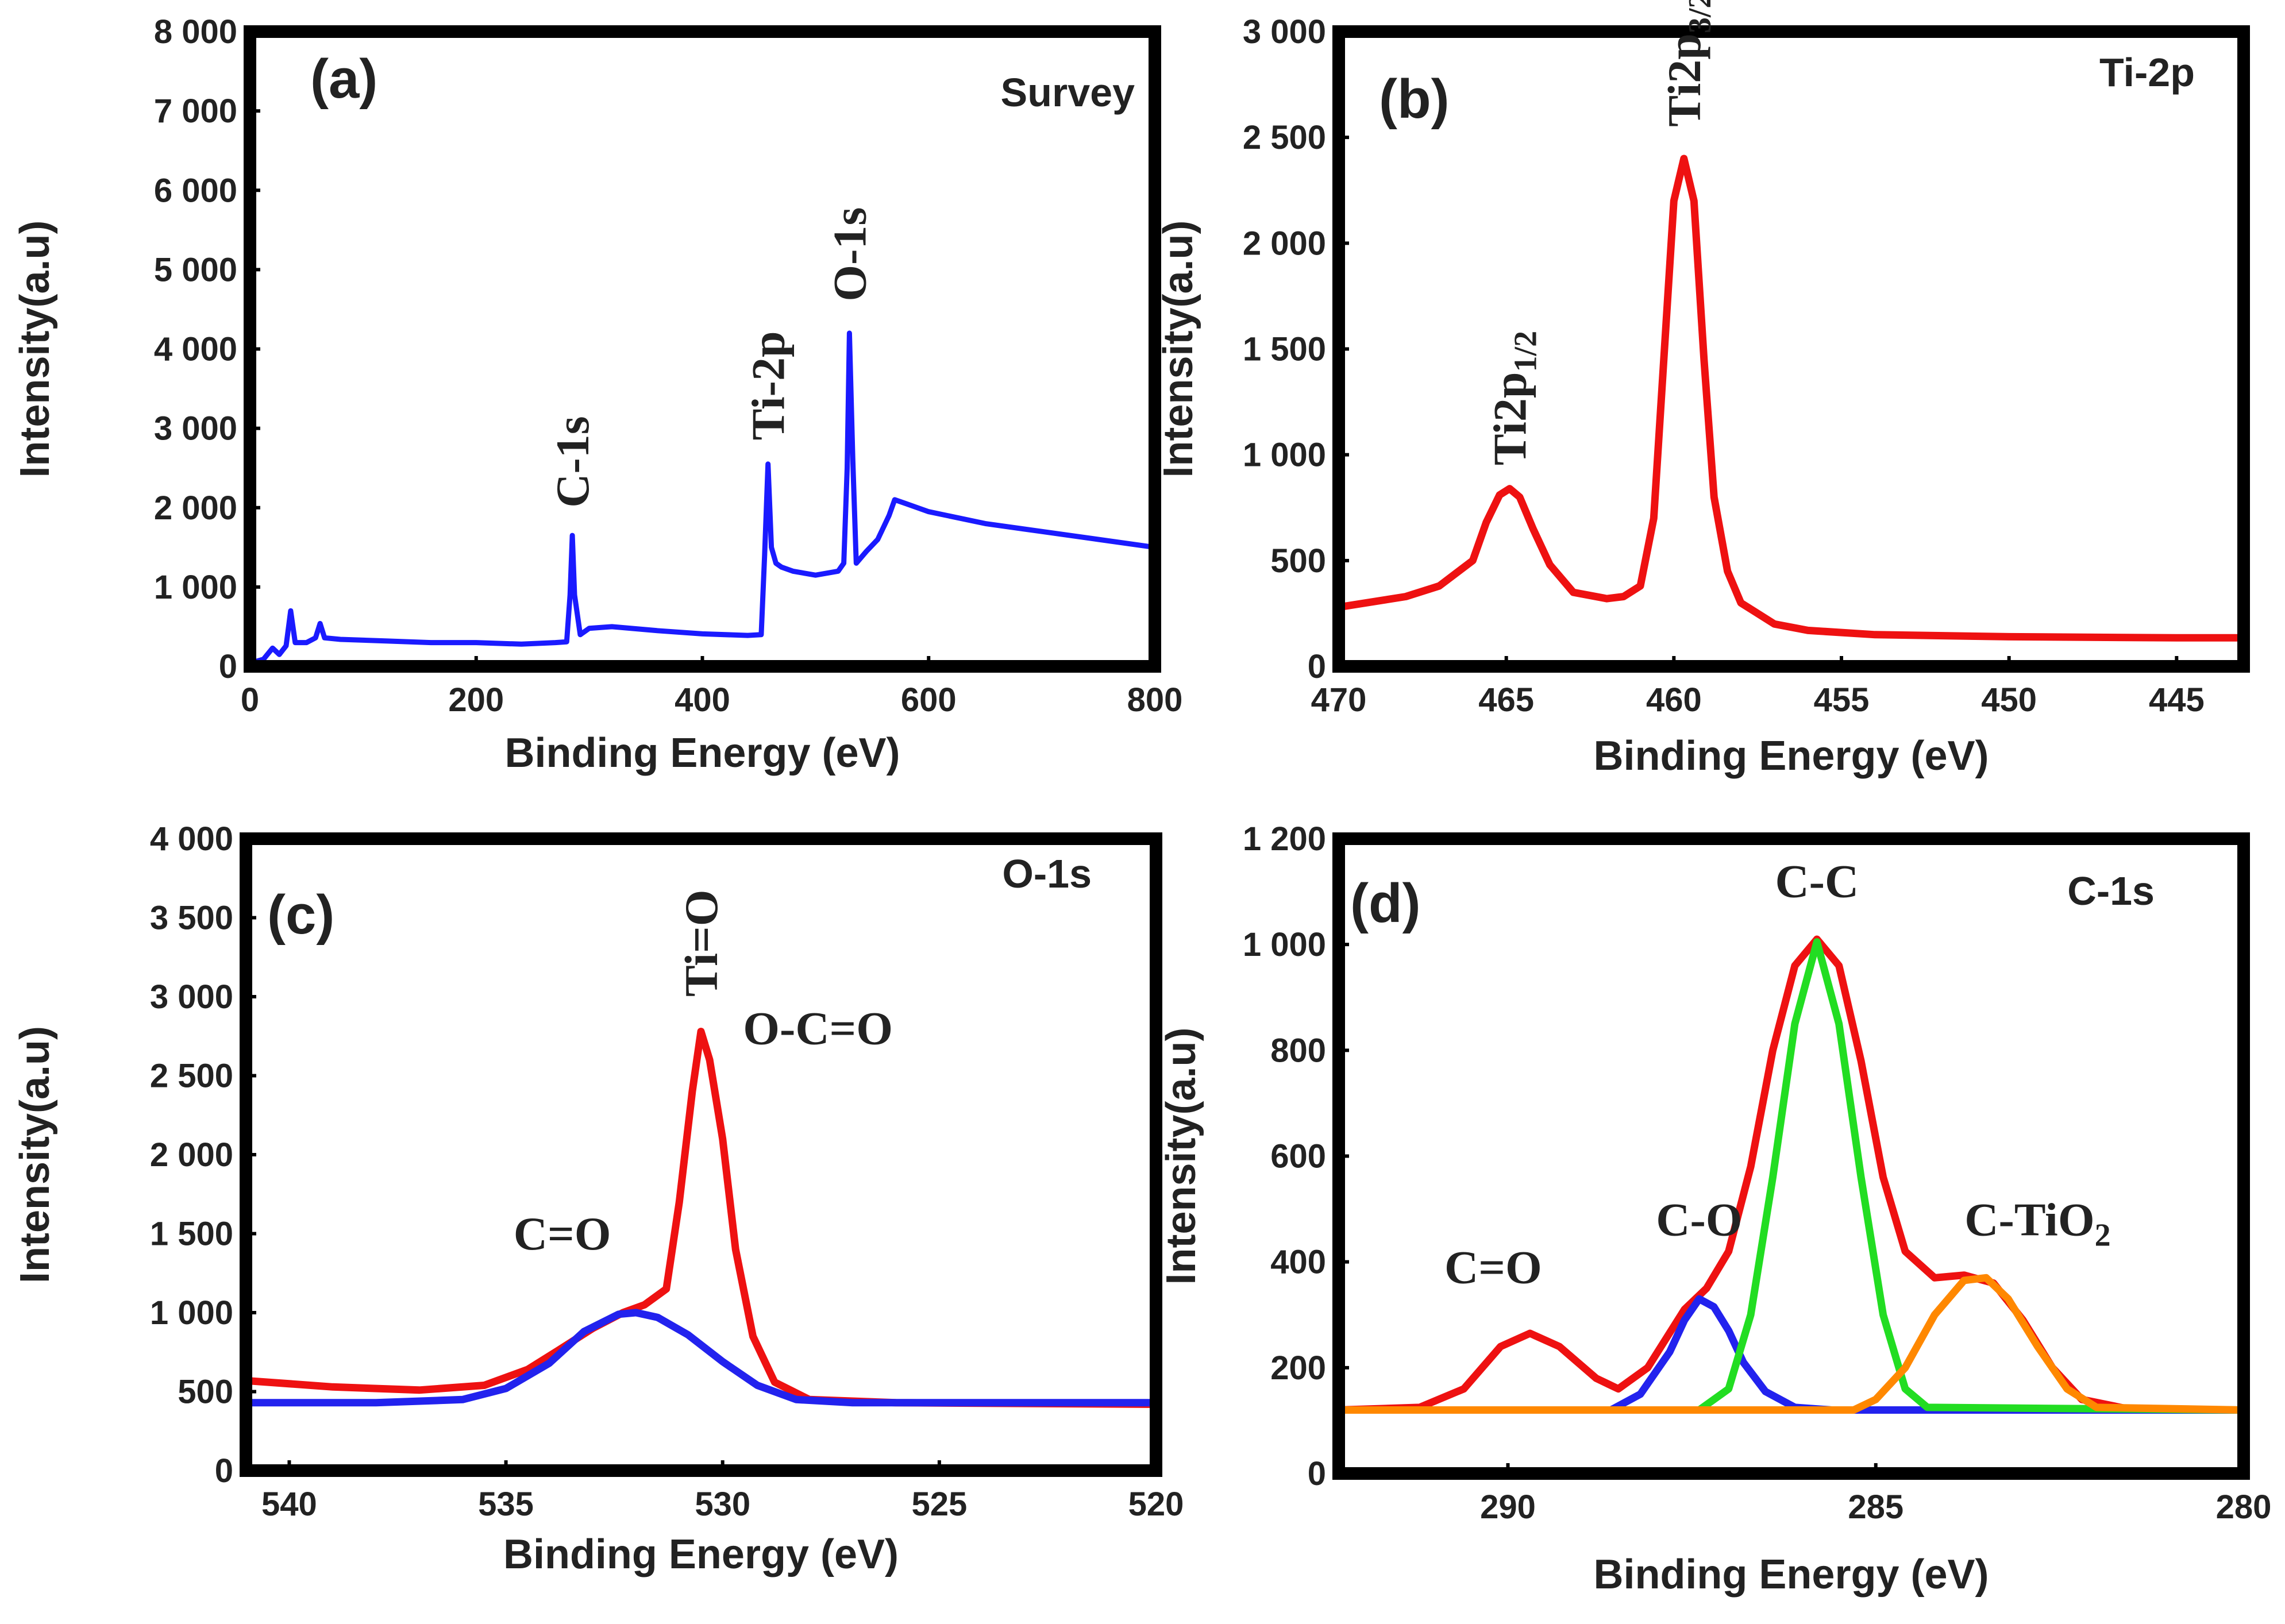  Describe the element at coordinates (1284, 839) in the screenshot. I see `ytick-label: 1 200` at that location.